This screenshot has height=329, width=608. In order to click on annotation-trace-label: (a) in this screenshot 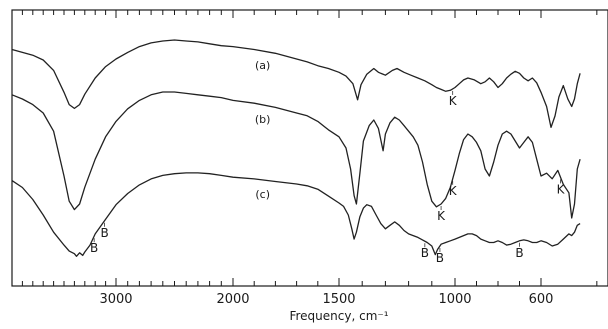, I will do `click(262, 65)`.